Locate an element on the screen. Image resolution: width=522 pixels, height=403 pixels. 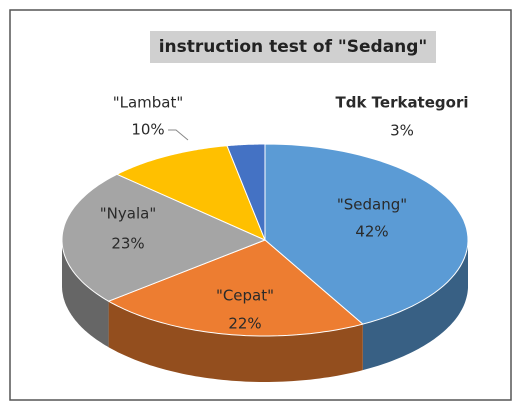
leader-line is located at coordinates (178, 135).